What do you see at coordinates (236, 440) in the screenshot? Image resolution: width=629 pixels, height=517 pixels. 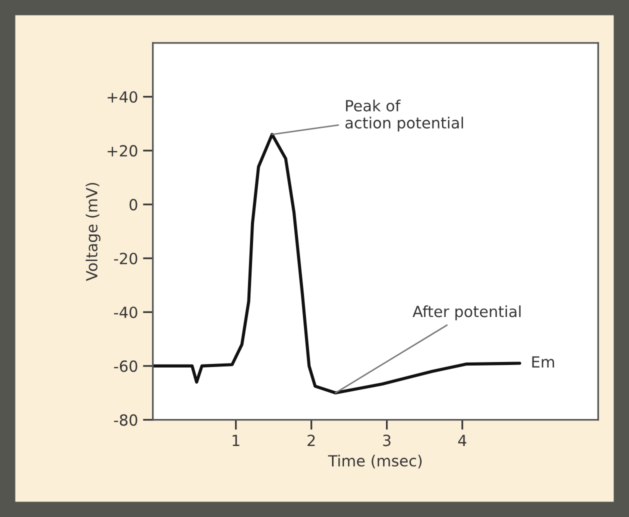 I see `x-tick-label: 1` at bounding box center [236, 440].